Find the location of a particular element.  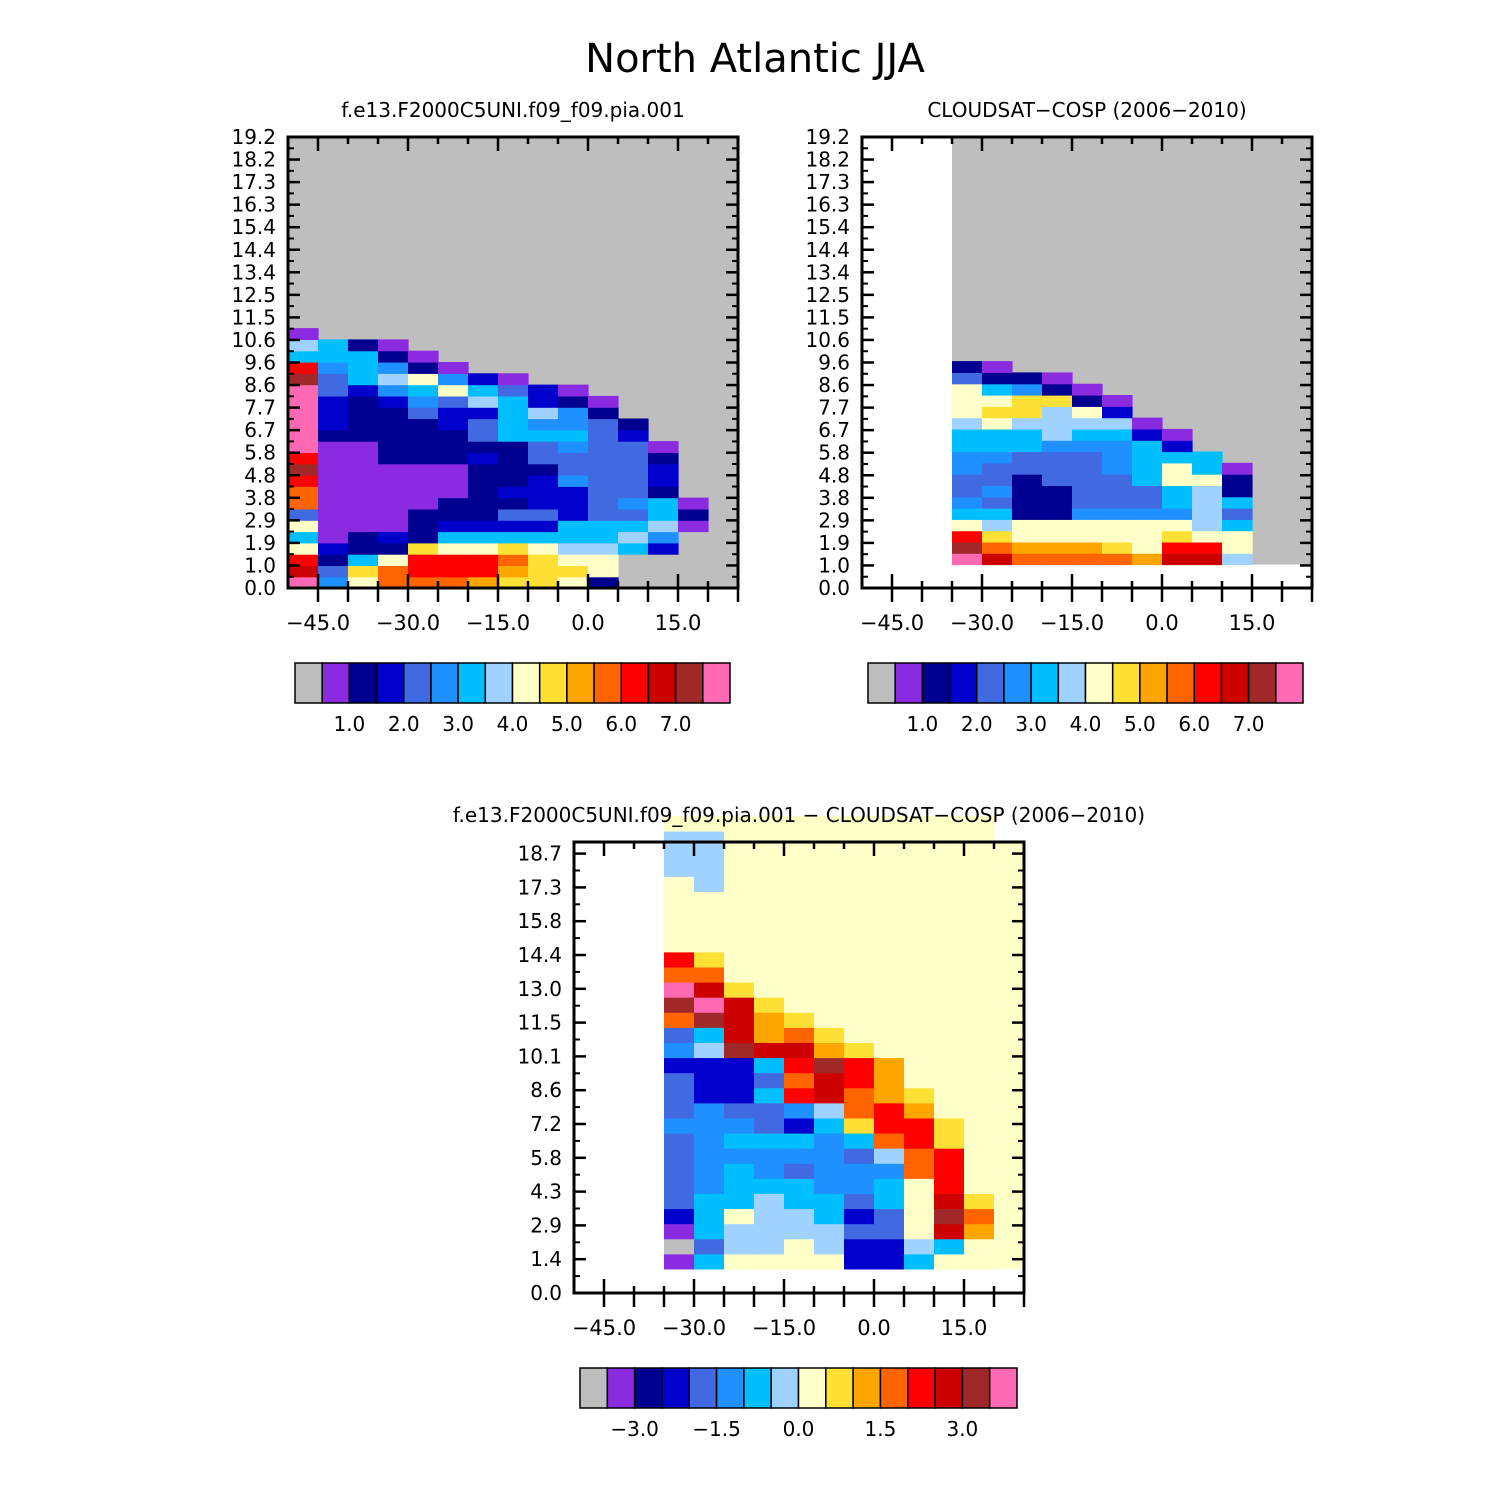

model-x-tick-label: −45.0 is located at coordinates (318, 623).